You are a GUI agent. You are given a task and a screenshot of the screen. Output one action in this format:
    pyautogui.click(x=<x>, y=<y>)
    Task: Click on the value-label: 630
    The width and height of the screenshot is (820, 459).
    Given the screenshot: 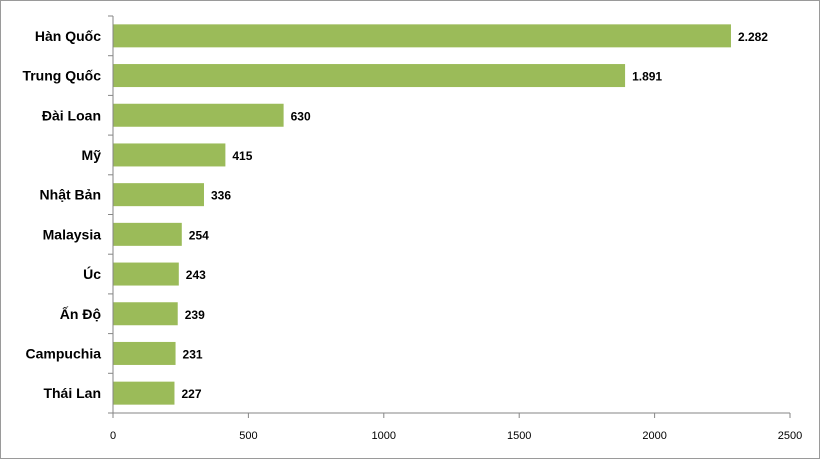 What is the action you would take?
    pyautogui.click(x=301, y=116)
    